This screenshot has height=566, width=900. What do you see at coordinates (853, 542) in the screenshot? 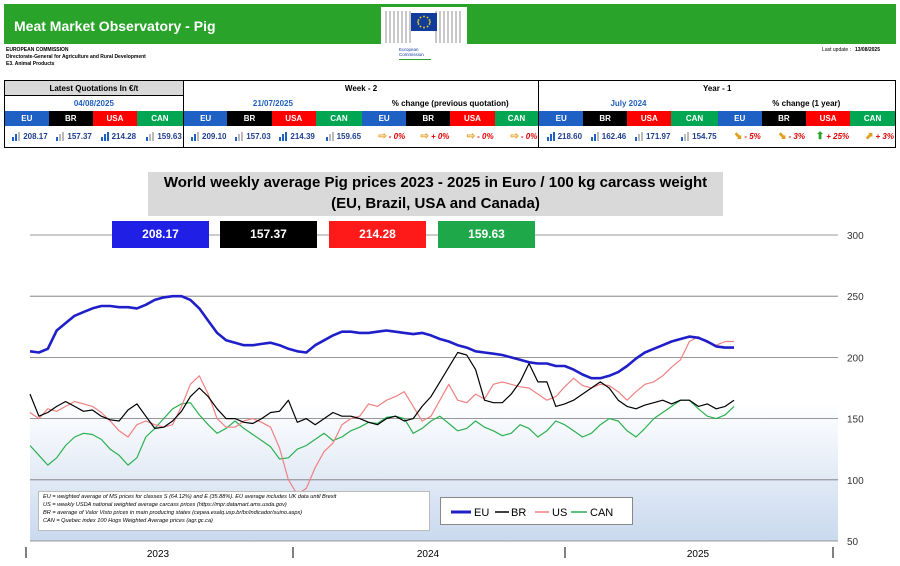
I see `y-tick-label: 50` at bounding box center [853, 542].